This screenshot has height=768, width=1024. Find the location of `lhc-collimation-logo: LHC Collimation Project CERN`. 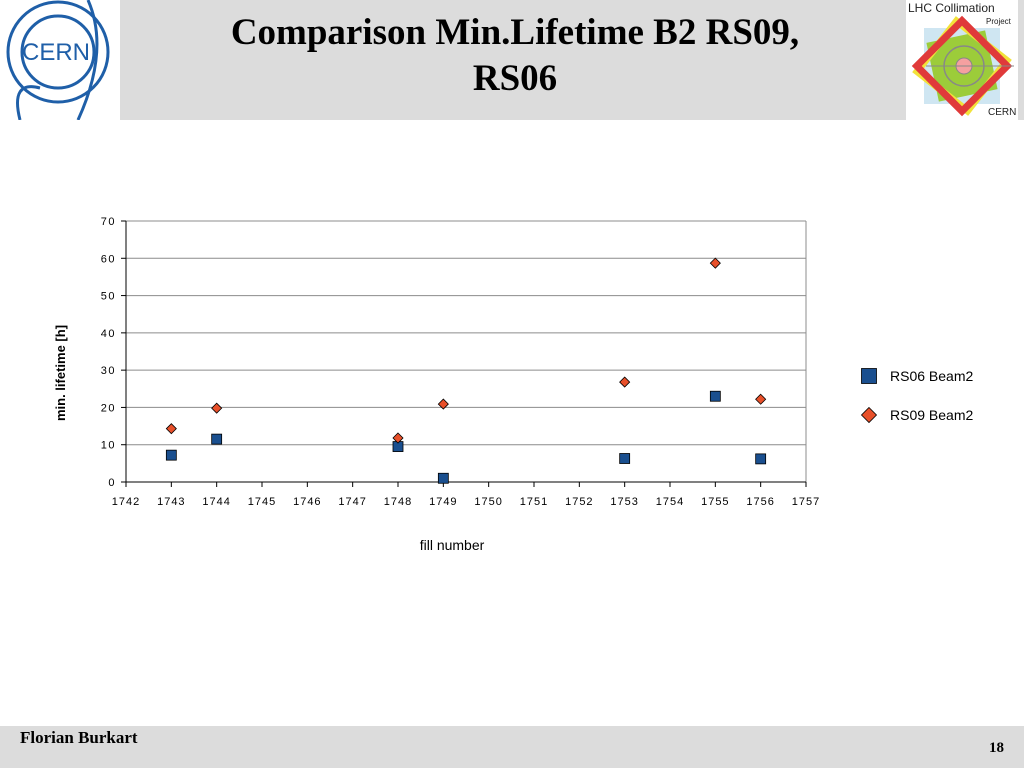

lhc-collimation-logo: LHC Collimation Project CERN is located at coordinates (962, 60).